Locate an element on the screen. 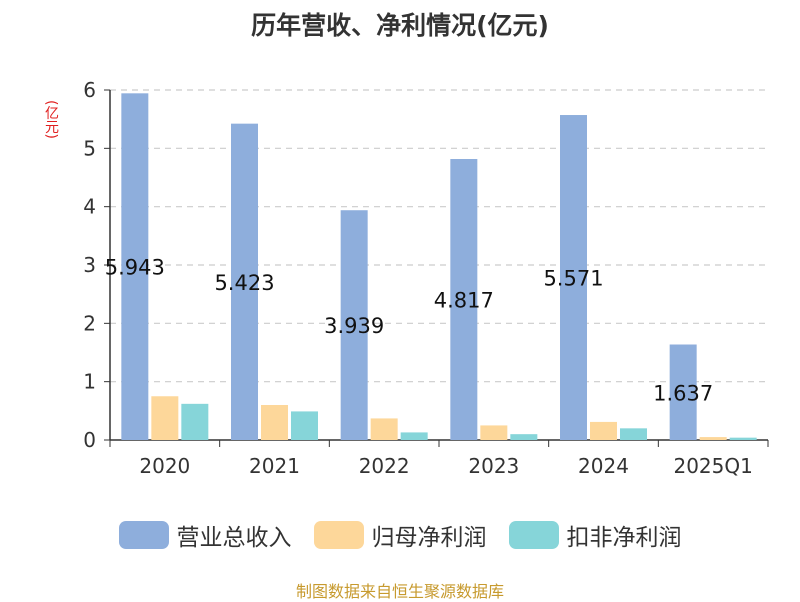 This screenshot has height=602, width=800. data-label: 3.939 is located at coordinates (354, 326).